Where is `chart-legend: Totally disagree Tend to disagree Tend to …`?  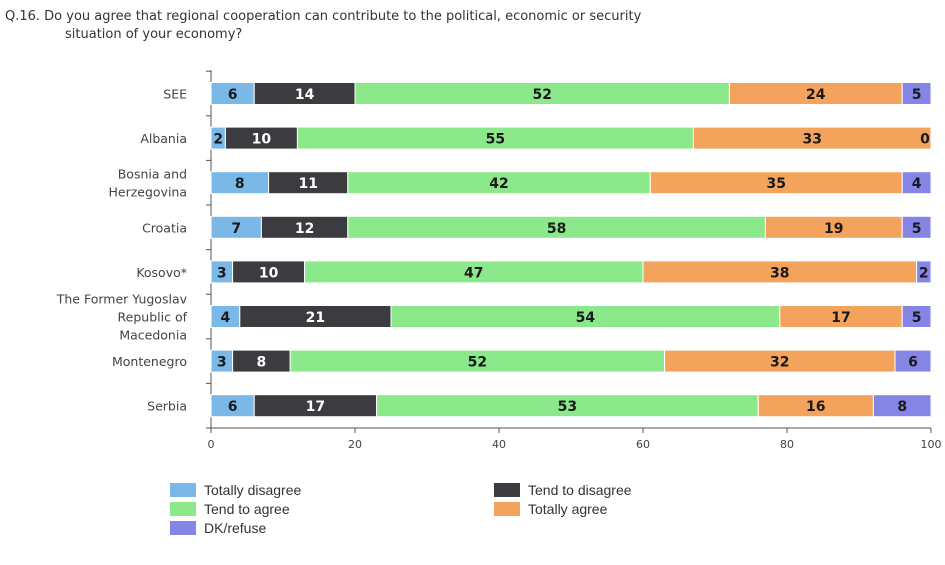
chart-legend: Totally disagree Tend to disagree Tend to … is located at coordinates (520, 517).